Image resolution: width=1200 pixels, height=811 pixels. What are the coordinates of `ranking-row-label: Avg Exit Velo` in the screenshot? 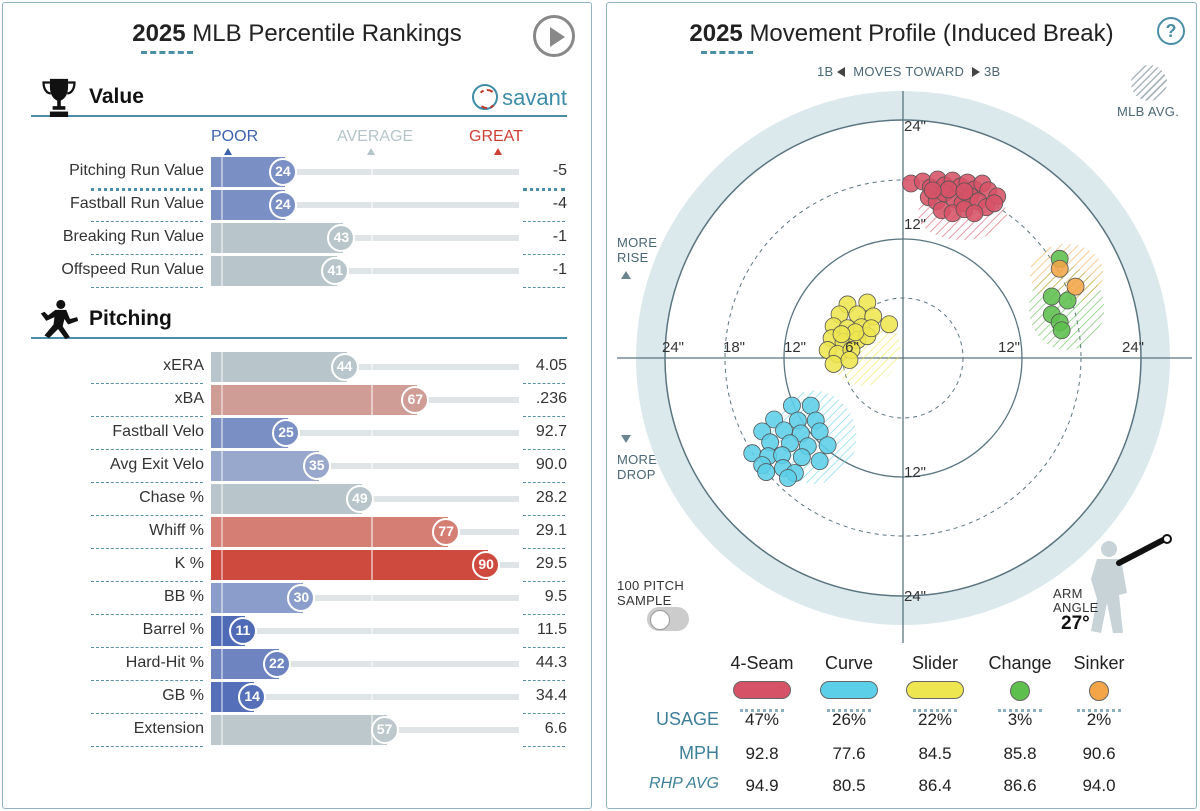 It's located at (157, 464).